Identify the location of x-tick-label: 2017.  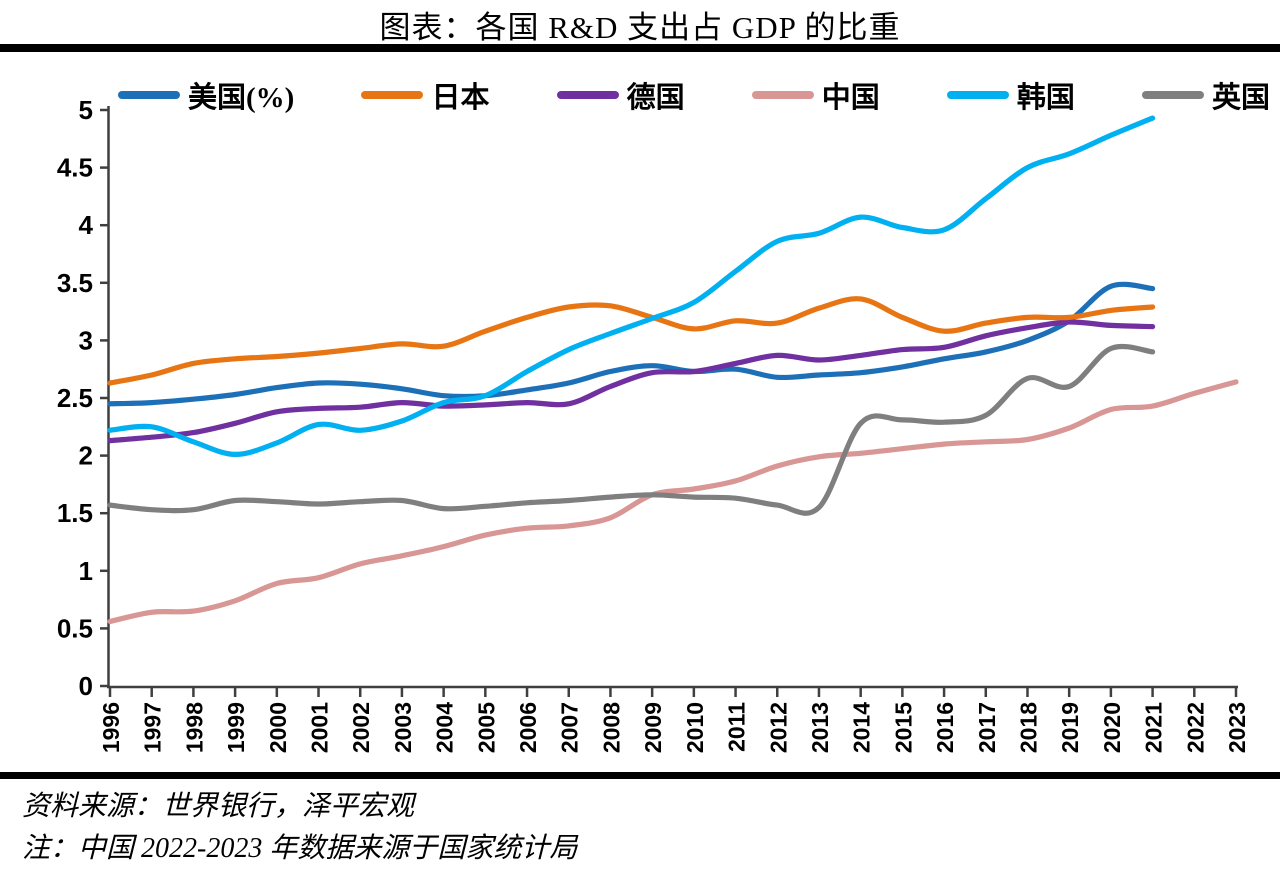
(987, 727).